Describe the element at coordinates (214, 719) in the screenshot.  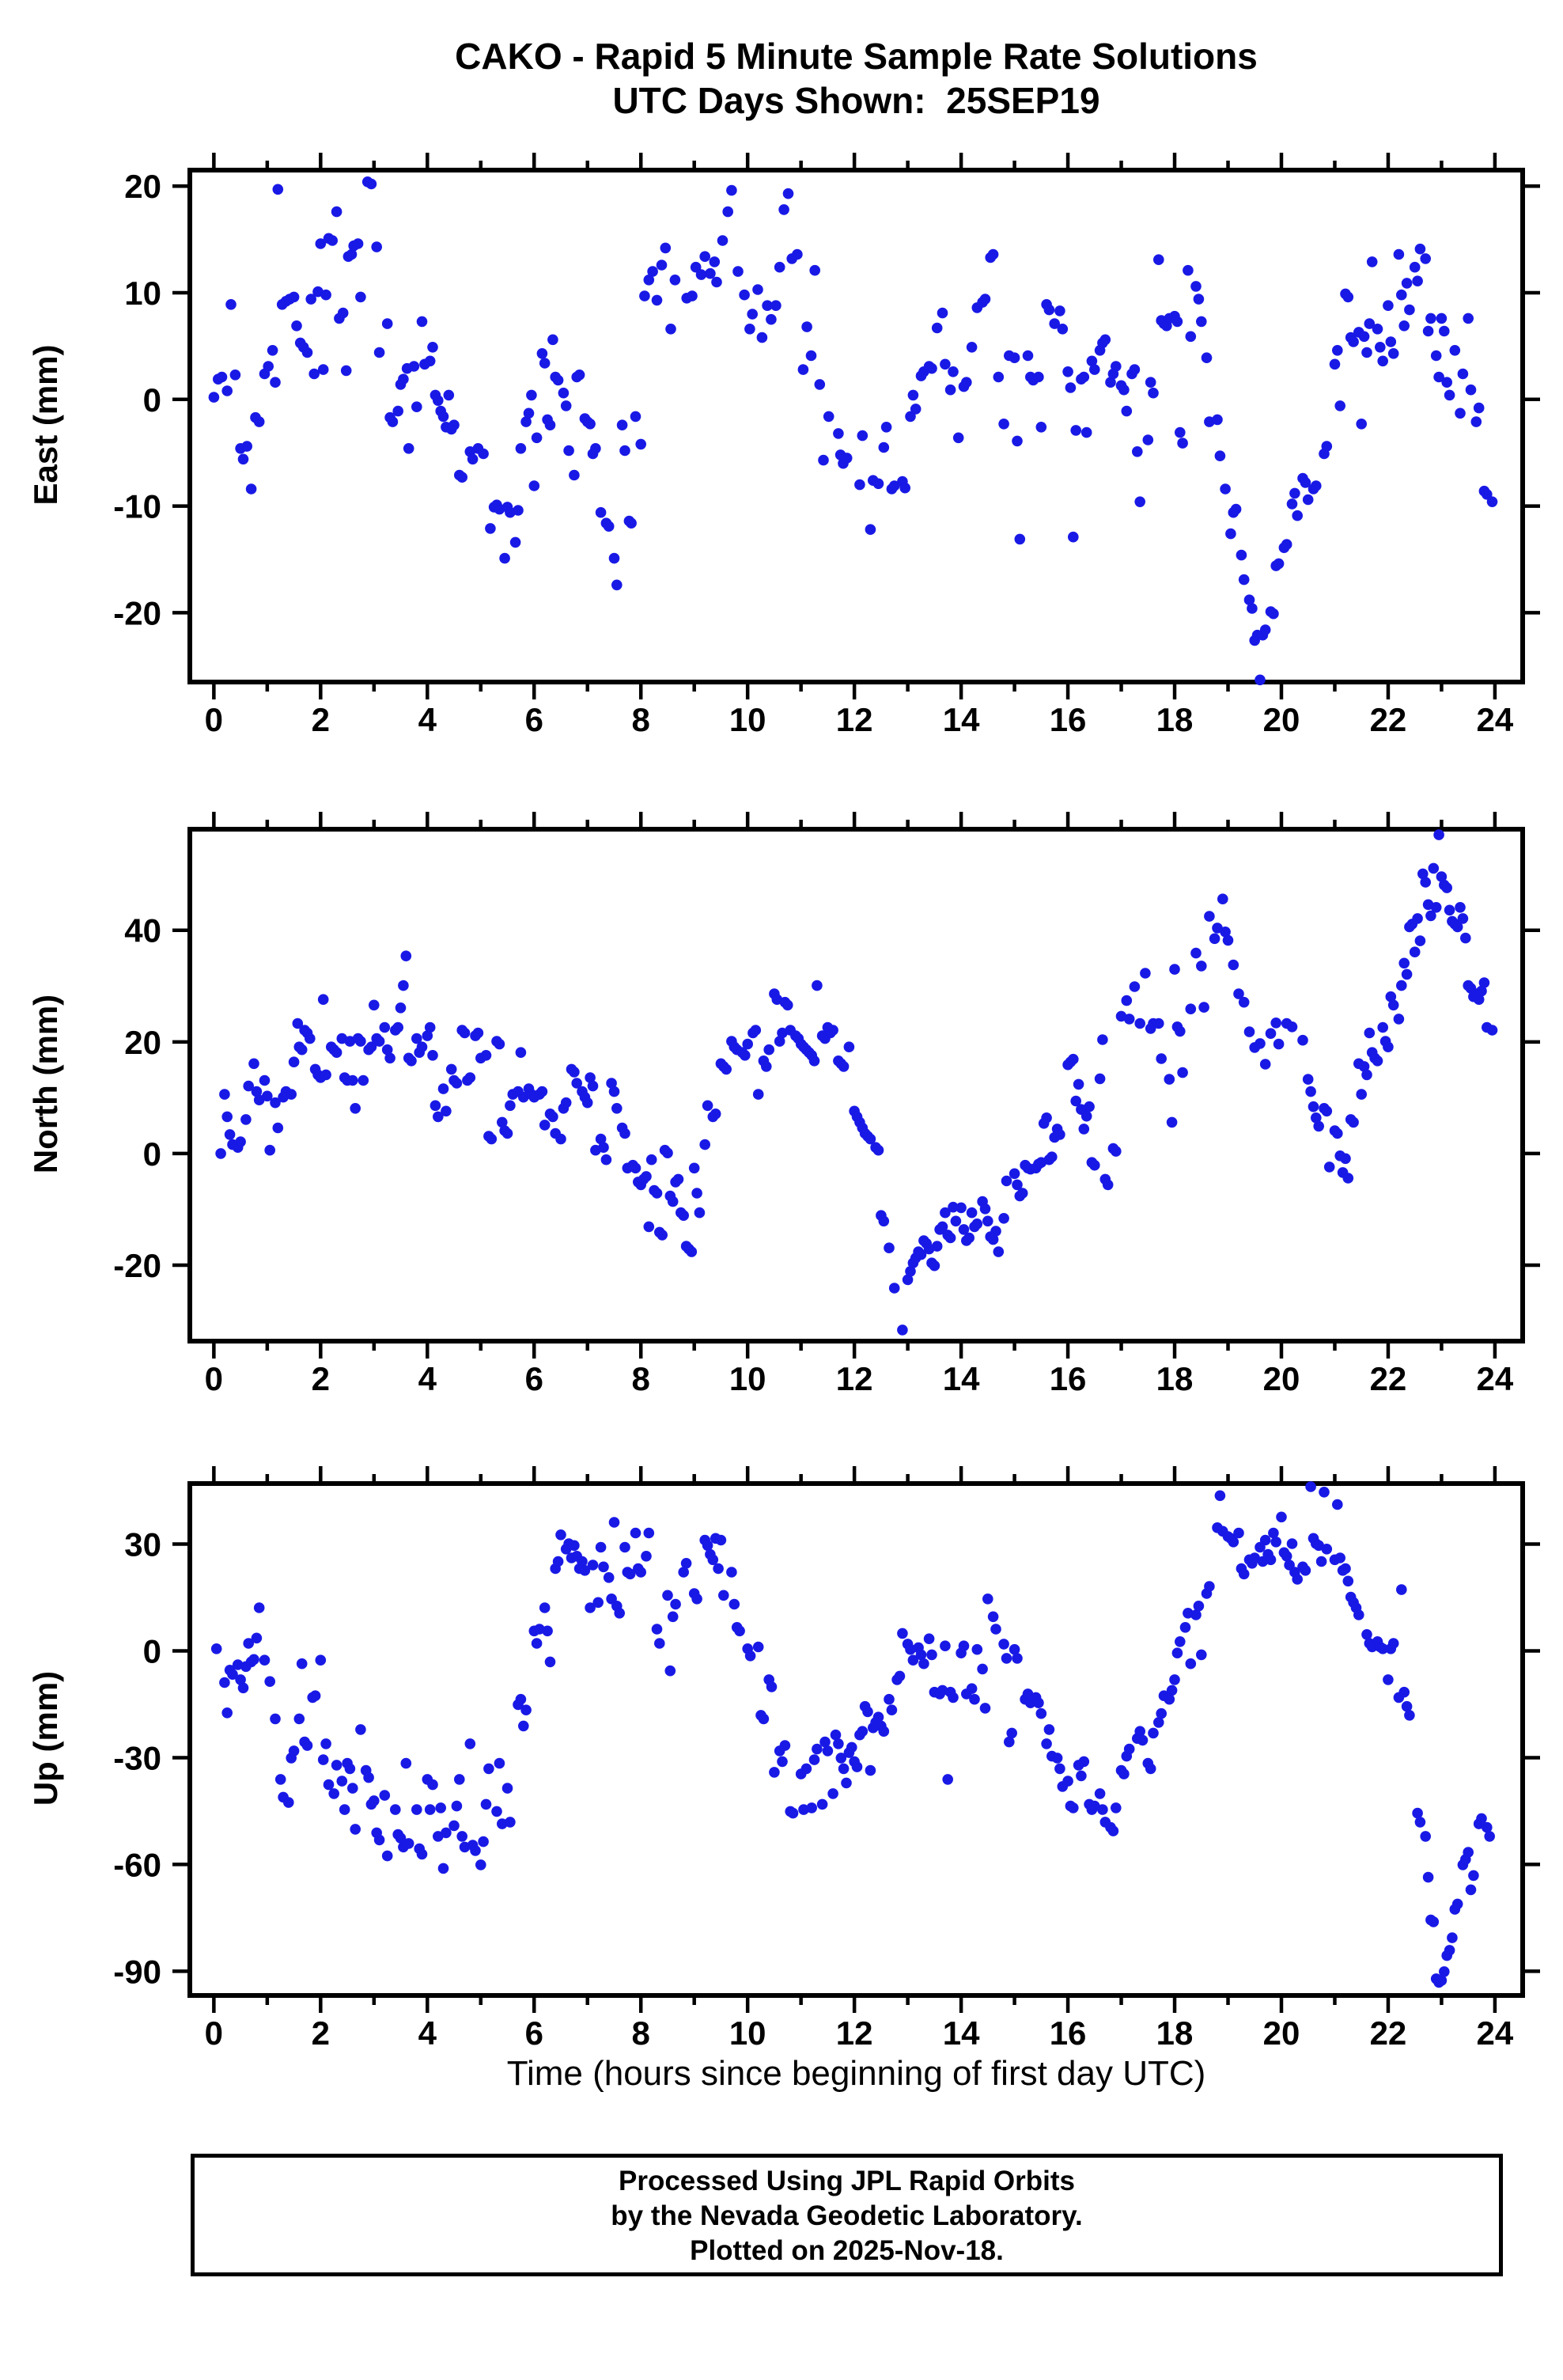
I see `east-xtick-label: 0` at that location.